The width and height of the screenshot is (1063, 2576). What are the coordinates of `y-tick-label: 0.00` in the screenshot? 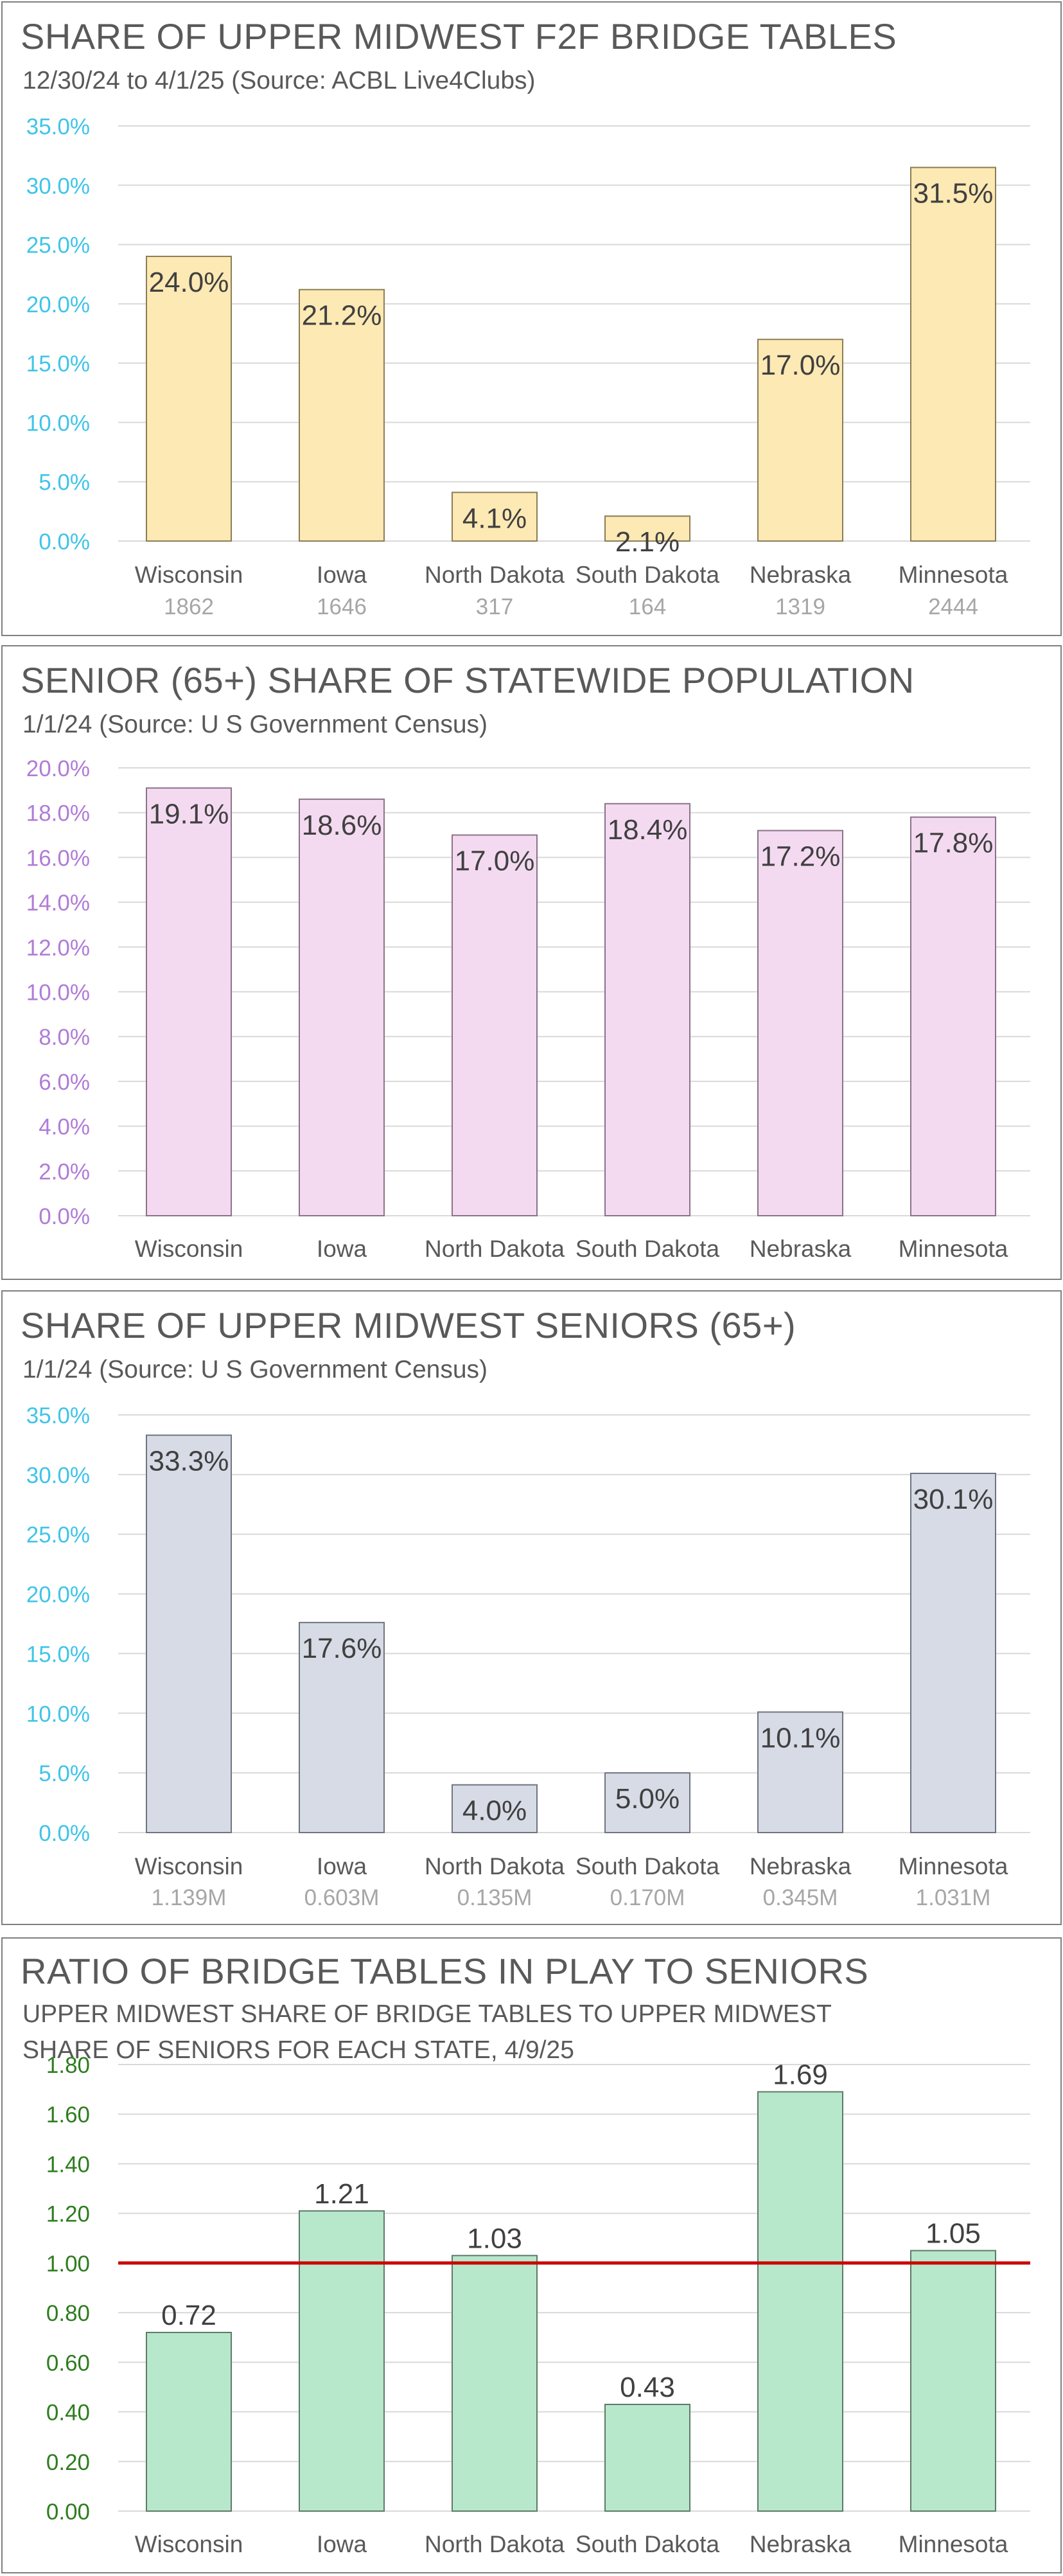 It's located at (68, 2513).